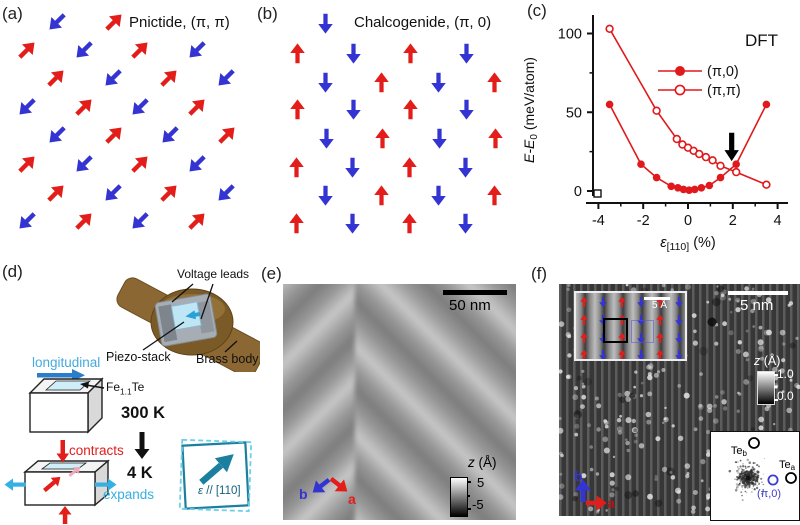 The height and width of the screenshot is (525, 800). Describe the element at coordinates (143, 413) in the screenshot. I see `temp-300k-label: 300 K` at that location.